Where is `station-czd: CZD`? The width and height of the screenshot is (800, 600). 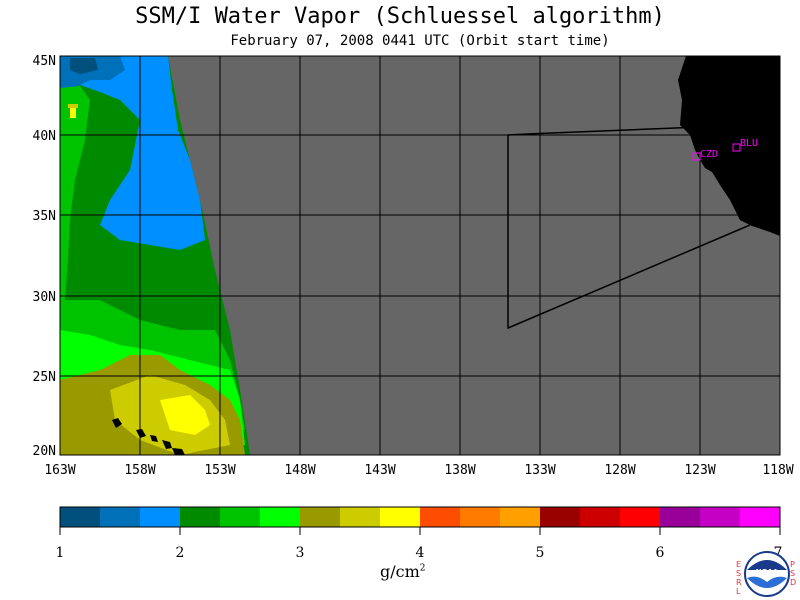 station-czd: CZD is located at coordinates (705, 155).